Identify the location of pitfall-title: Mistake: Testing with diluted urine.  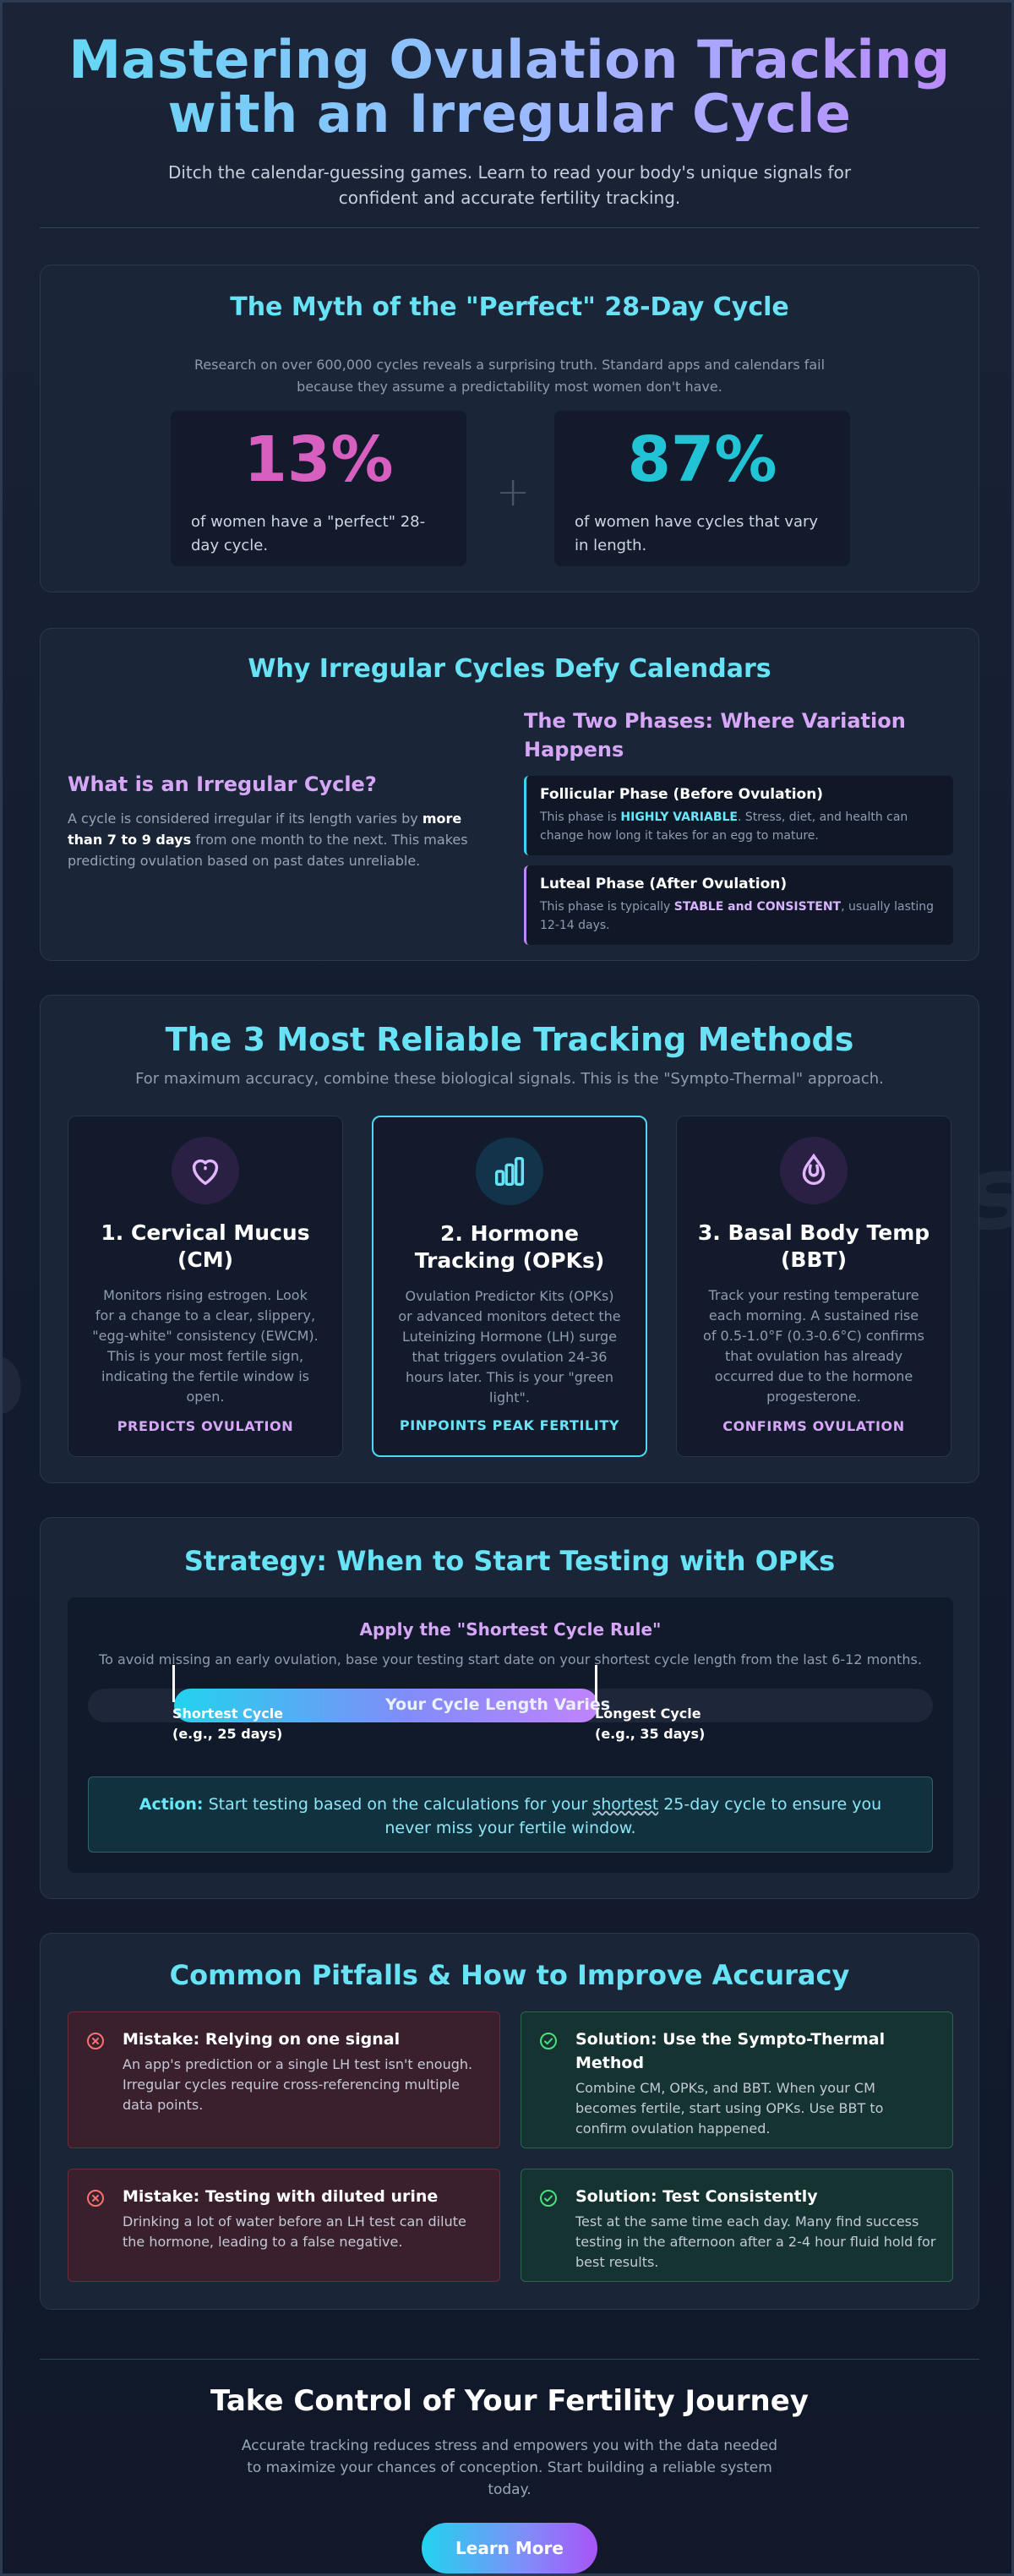
(281, 2196).